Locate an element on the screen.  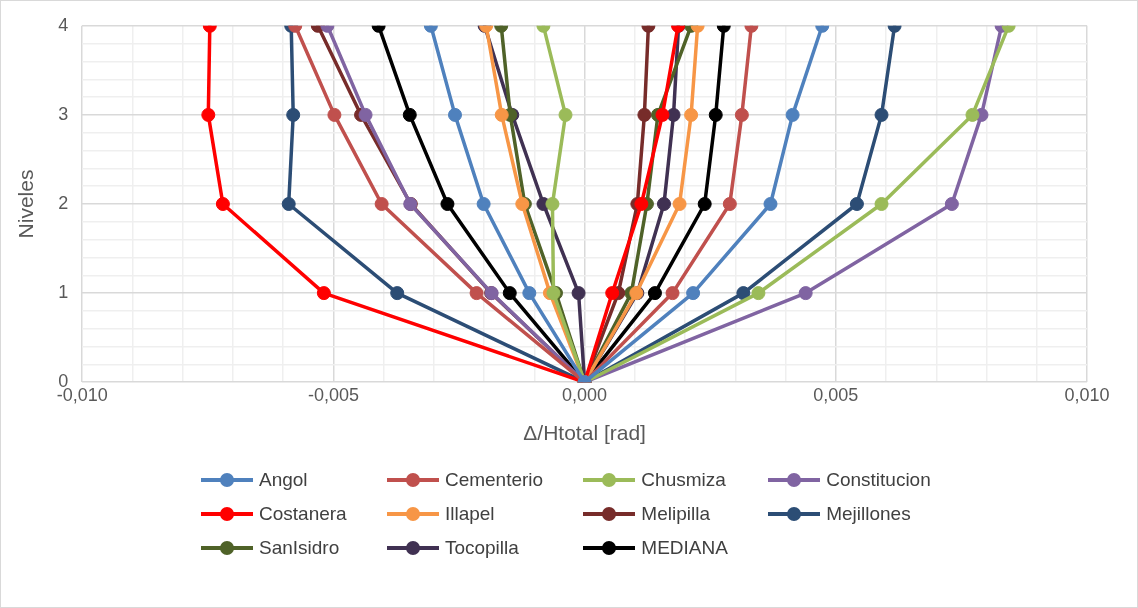
legend-label: Tocopilla is located at coordinates (481, 548).